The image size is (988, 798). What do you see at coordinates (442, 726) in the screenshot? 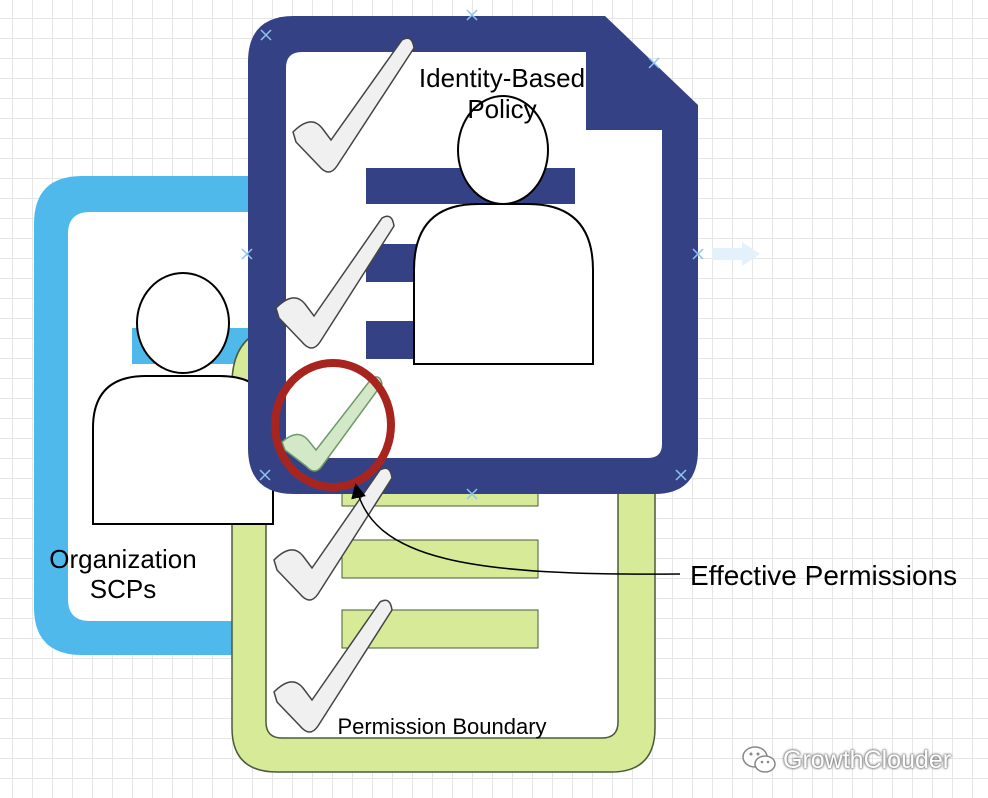
I see `permission-boundary-label: Permission Boundary` at bounding box center [442, 726].